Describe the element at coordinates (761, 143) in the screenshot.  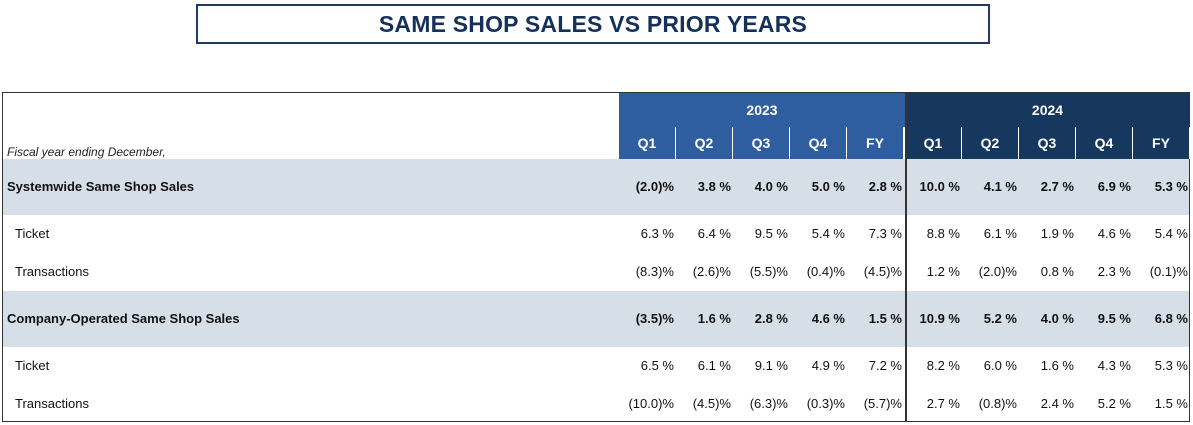
I see `quarter-header-2023-2: Q3` at that location.